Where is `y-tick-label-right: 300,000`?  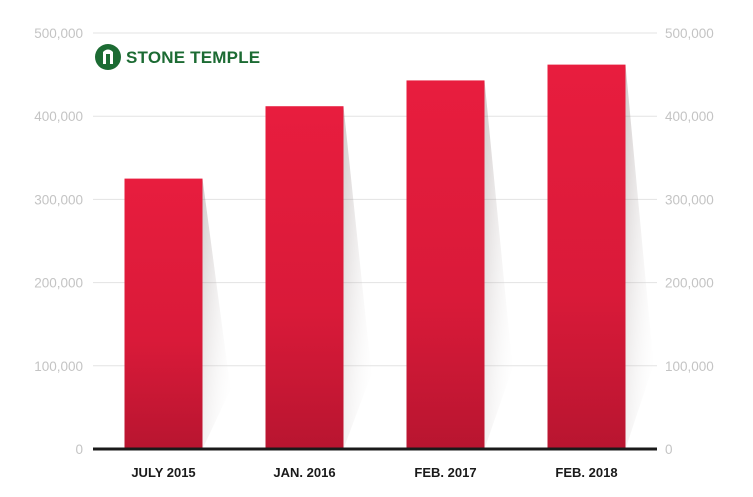
y-tick-label-right: 300,000 is located at coordinates (689, 199).